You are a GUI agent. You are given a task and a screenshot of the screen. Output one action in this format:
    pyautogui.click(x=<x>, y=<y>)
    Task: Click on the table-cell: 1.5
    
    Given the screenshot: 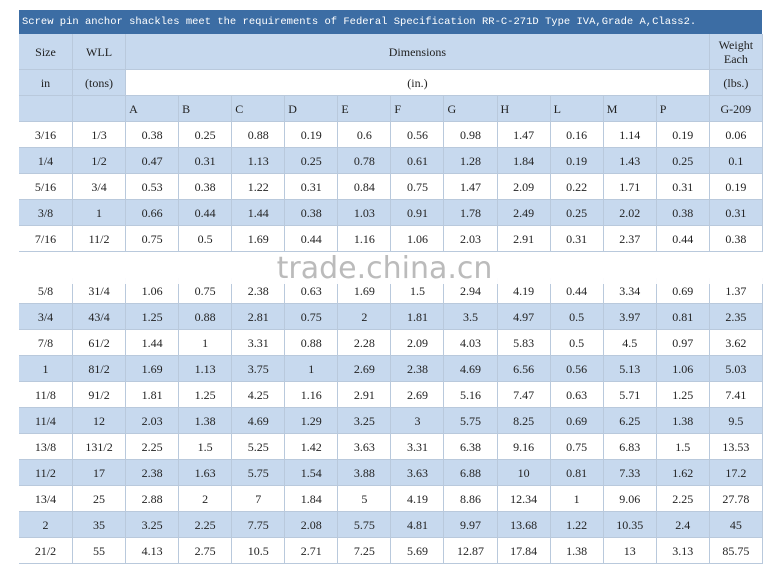 What is the action you would take?
    pyautogui.click(x=206, y=447)
    